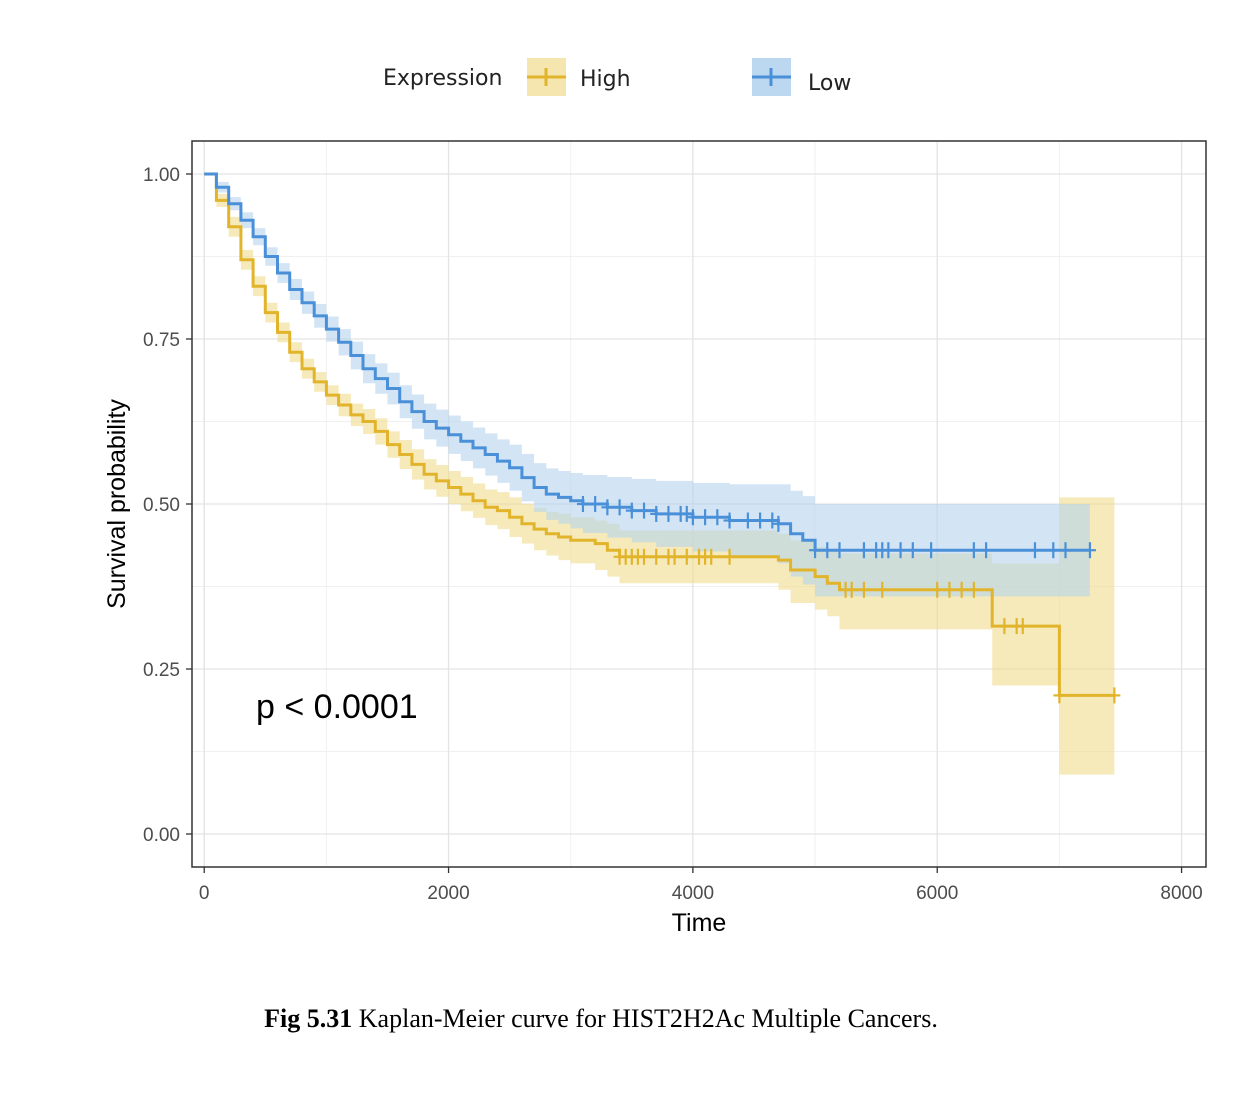 The image size is (1254, 1097). Describe the element at coordinates (771, 77) in the screenshot. I see `legend-key-low` at that location.